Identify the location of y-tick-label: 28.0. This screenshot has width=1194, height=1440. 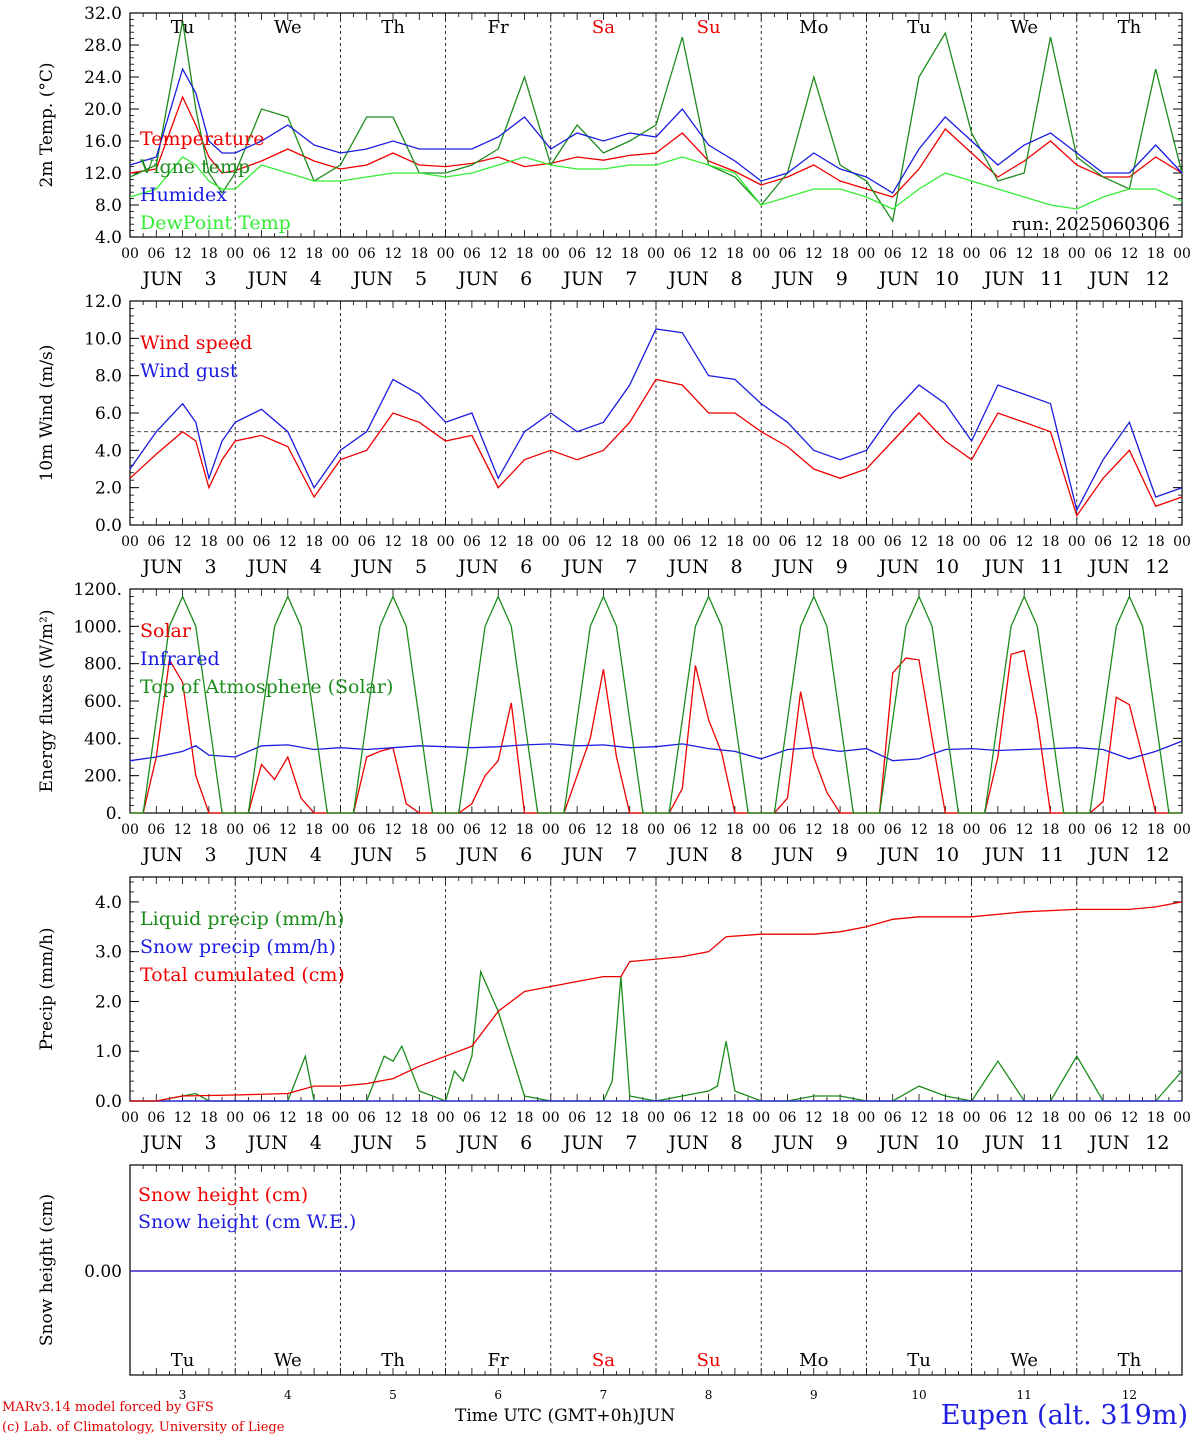
(103, 46).